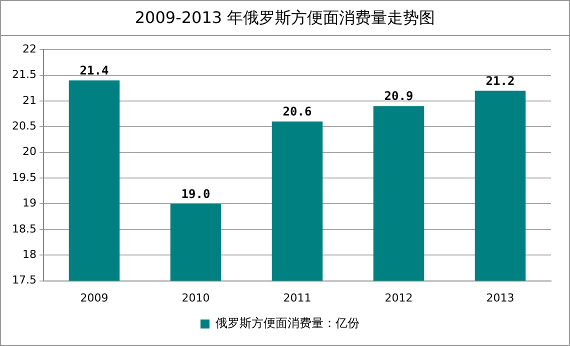  Describe the element at coordinates (24, 75) in the screenshot. I see `y-tick-label: 21.5` at that location.